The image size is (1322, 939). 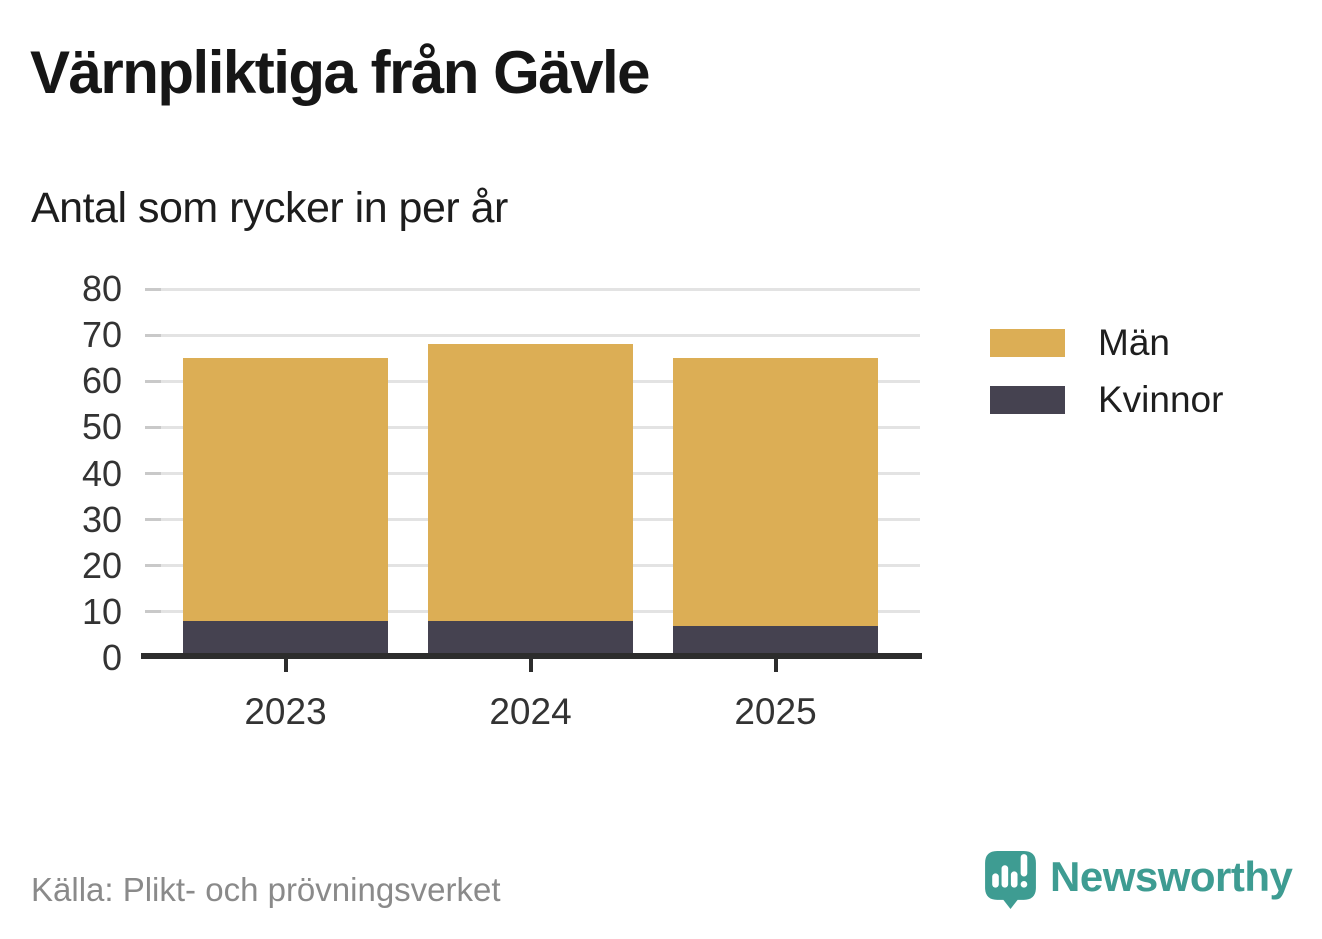 I want to click on newsworthy-logo: Newsworthy, so click(x=1138, y=879).